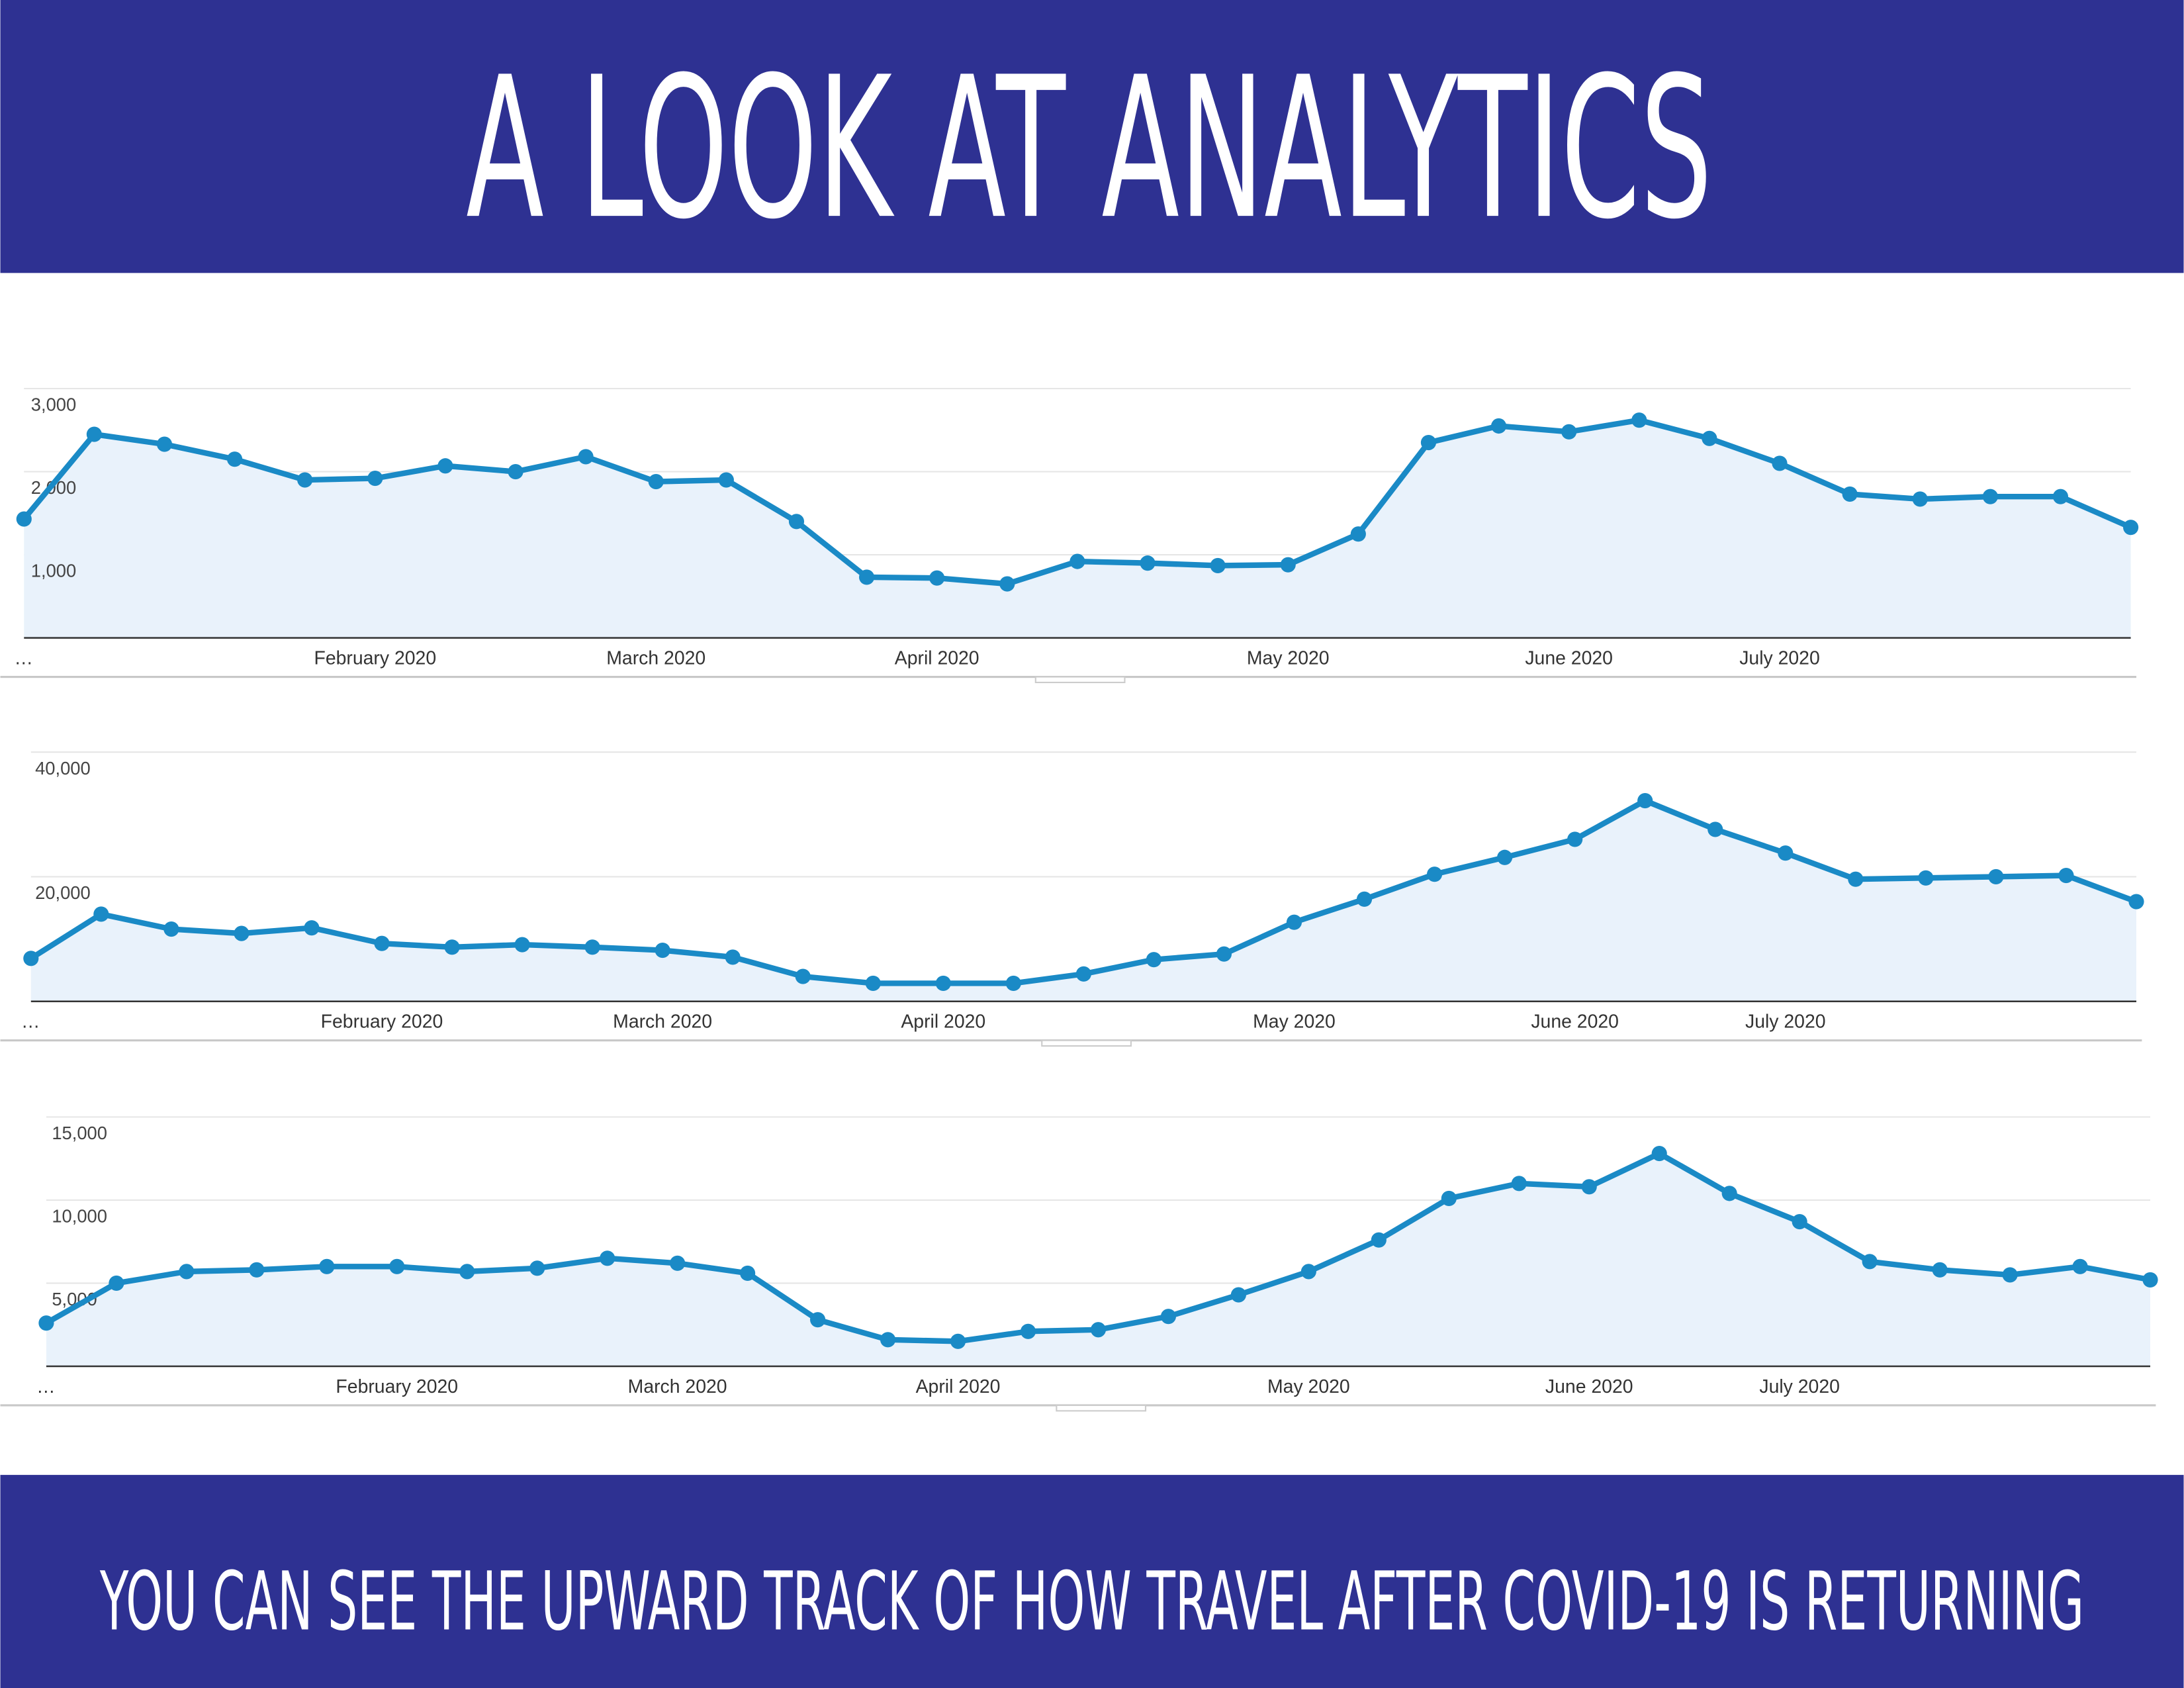 Image resolution: width=2184 pixels, height=1688 pixels. What do you see at coordinates (53, 571) in the screenshot?
I see `y-tick-label: 1,000` at bounding box center [53, 571].